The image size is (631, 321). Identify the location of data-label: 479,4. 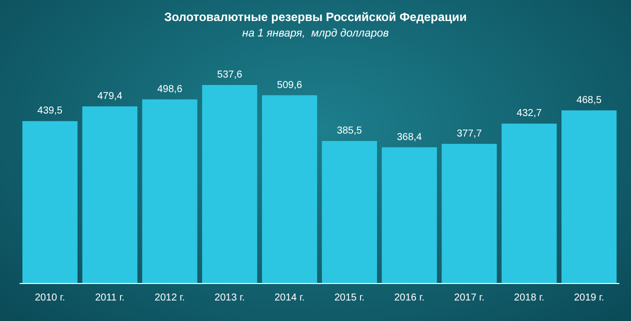
(110, 96).